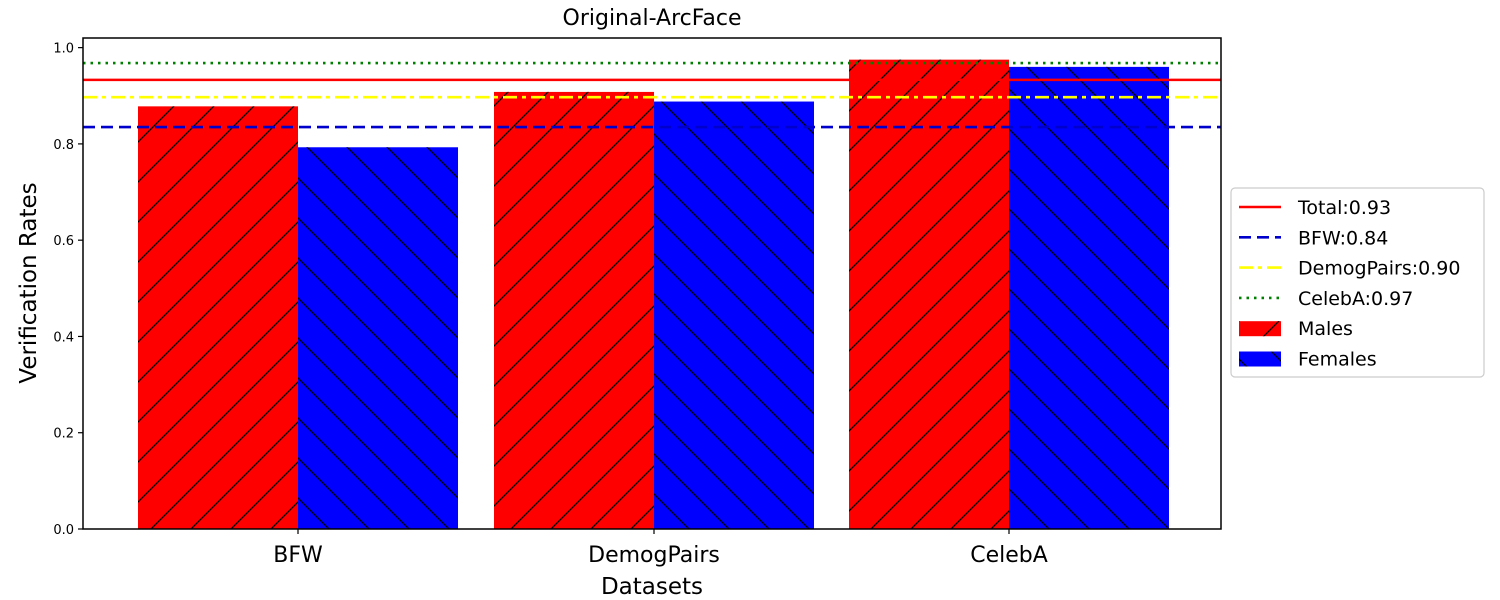 This screenshot has height=600, width=1500. What do you see at coordinates (1089, 297) in the screenshot?
I see `bar-hatch-females-celeba` at bounding box center [1089, 297].